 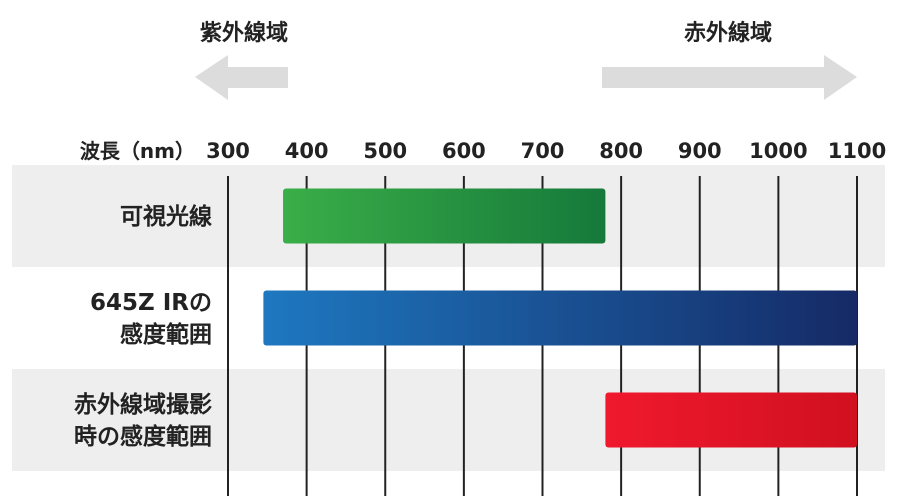 I want to click on x-tick-label: 400, so click(x=307, y=151).